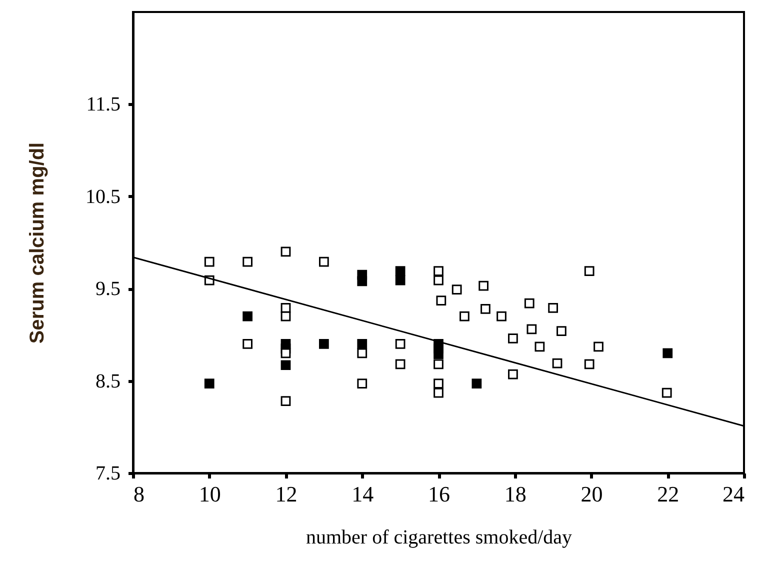 Image resolution: width=765 pixels, height=573 pixels. Describe the element at coordinates (439, 494) in the screenshot. I see `x-tick-label: 16` at that location.